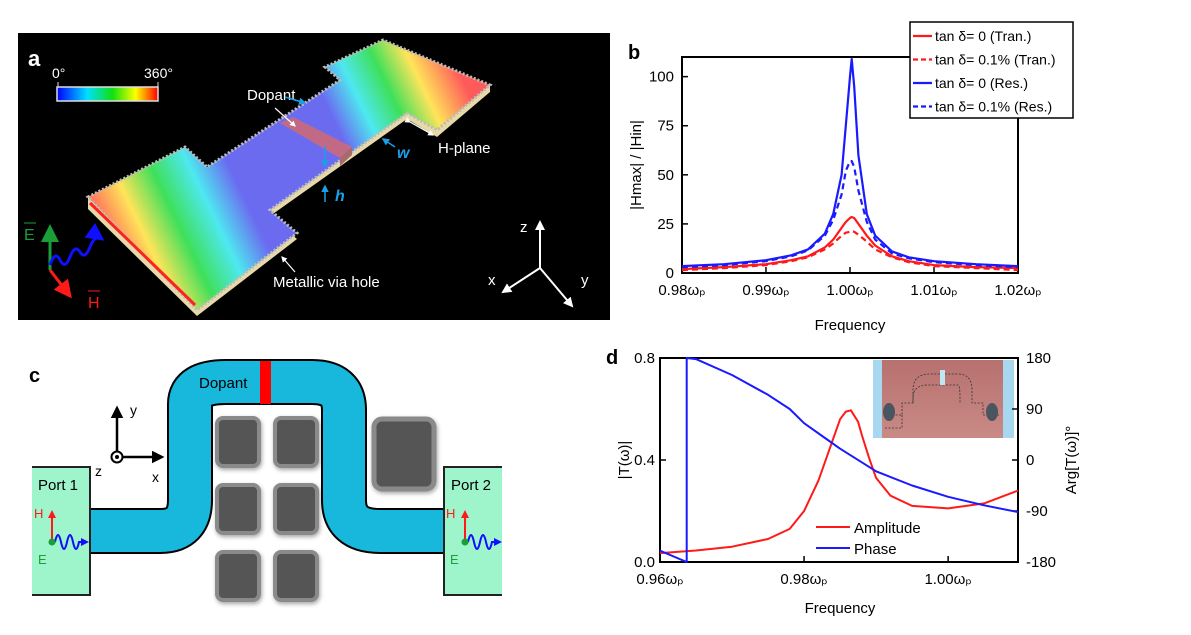 The width and height of the screenshot is (1191, 635). Describe the element at coordinates (492, 280) in the screenshot. I see `axis-x-label: x` at that location.